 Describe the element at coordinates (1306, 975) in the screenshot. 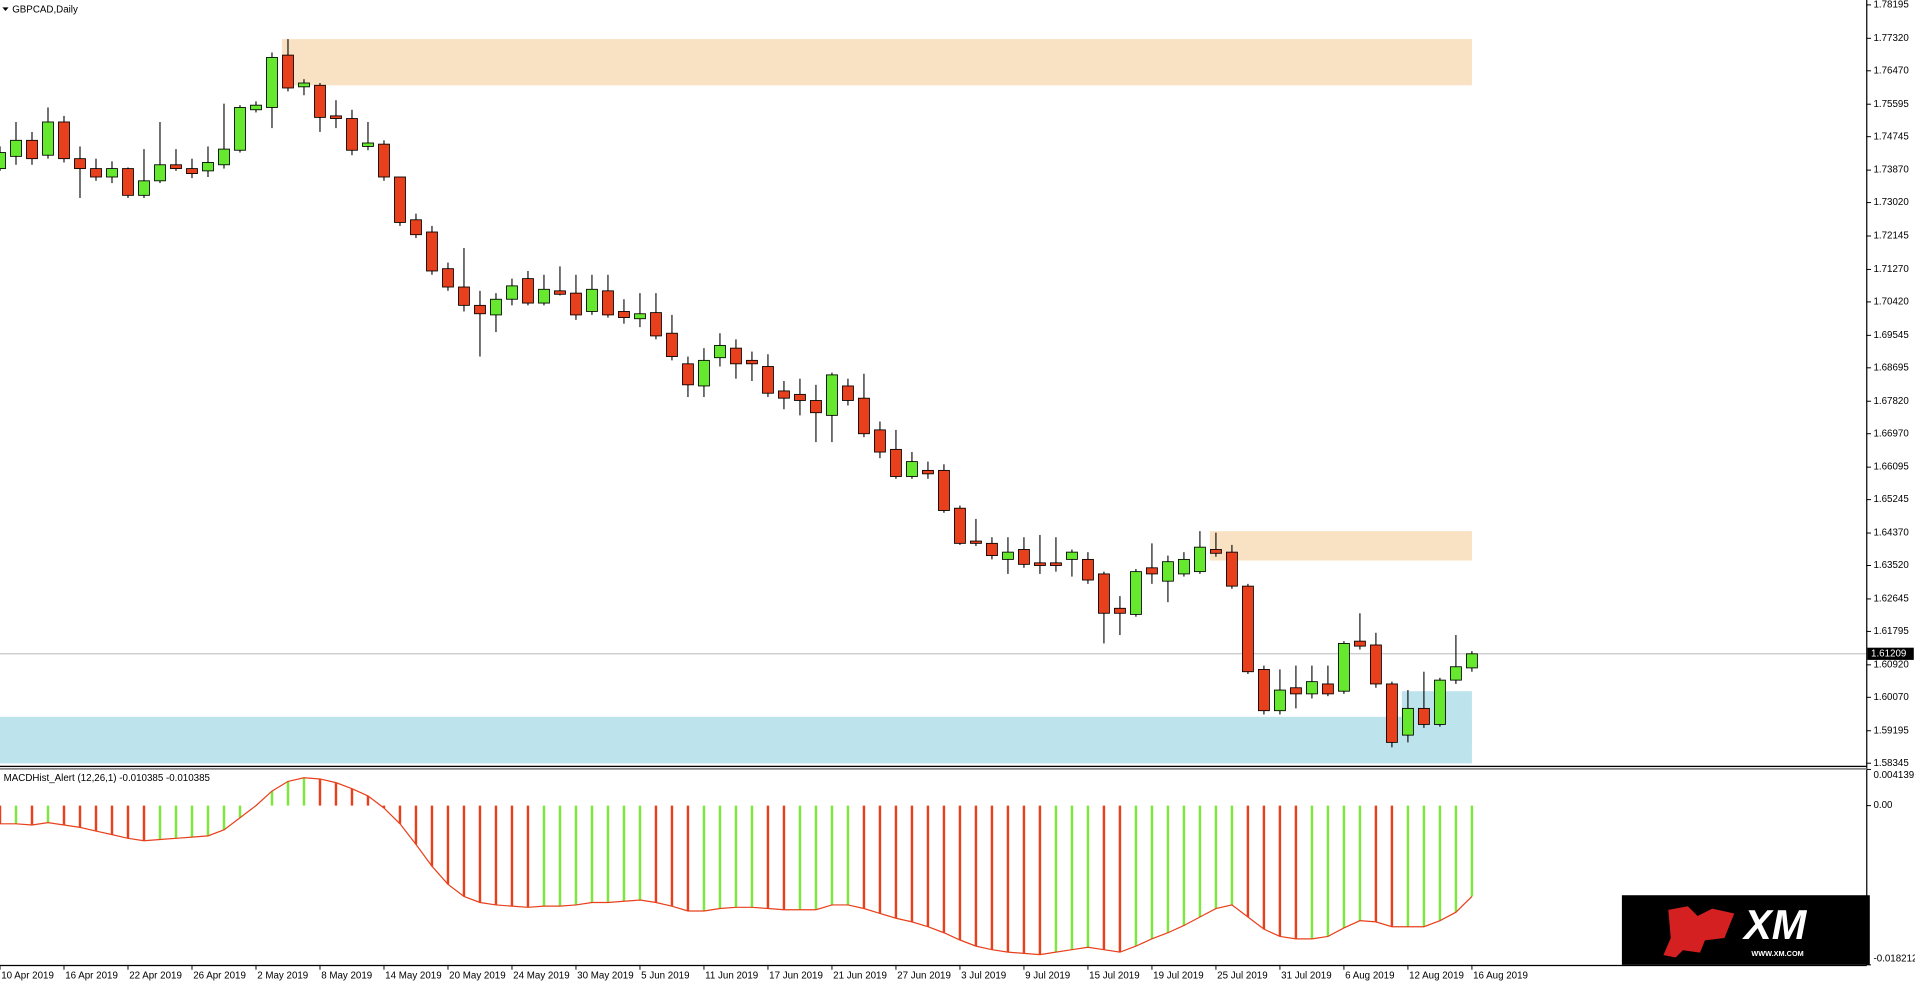

I see `x-tick-label: 31 Jul 2019` at that location.